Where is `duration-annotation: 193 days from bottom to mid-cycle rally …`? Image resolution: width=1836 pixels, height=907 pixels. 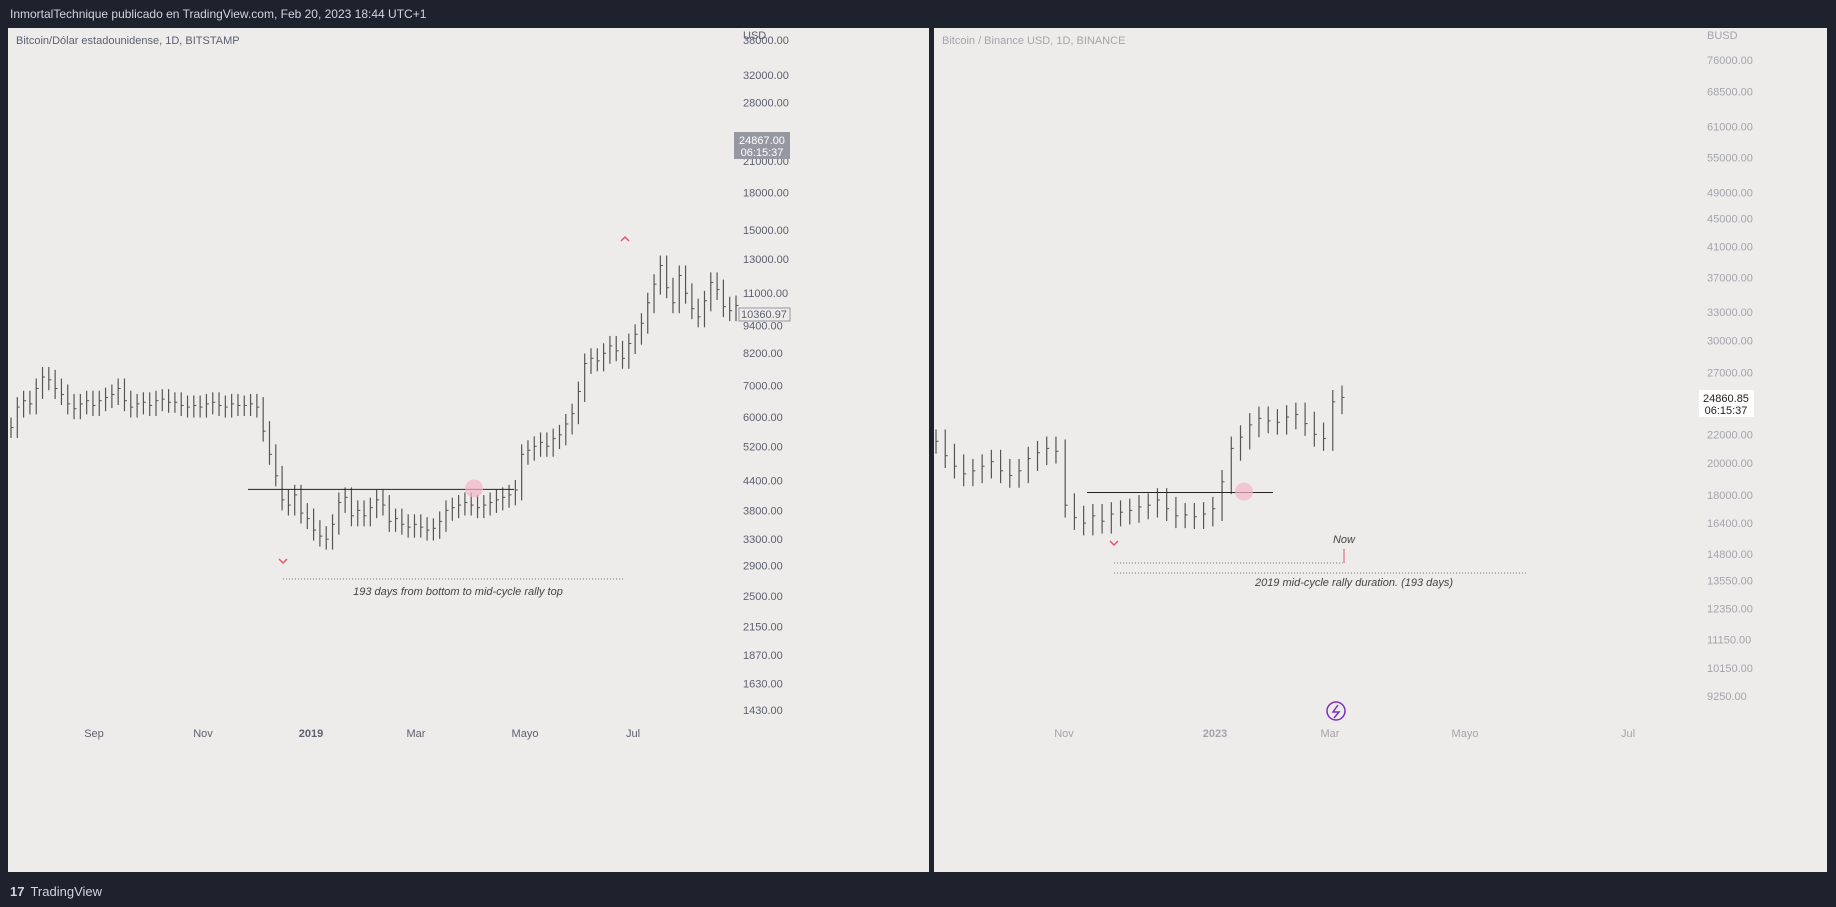 duration-annotation: 193 days from bottom to mid-cycle rally … is located at coordinates (458, 592).